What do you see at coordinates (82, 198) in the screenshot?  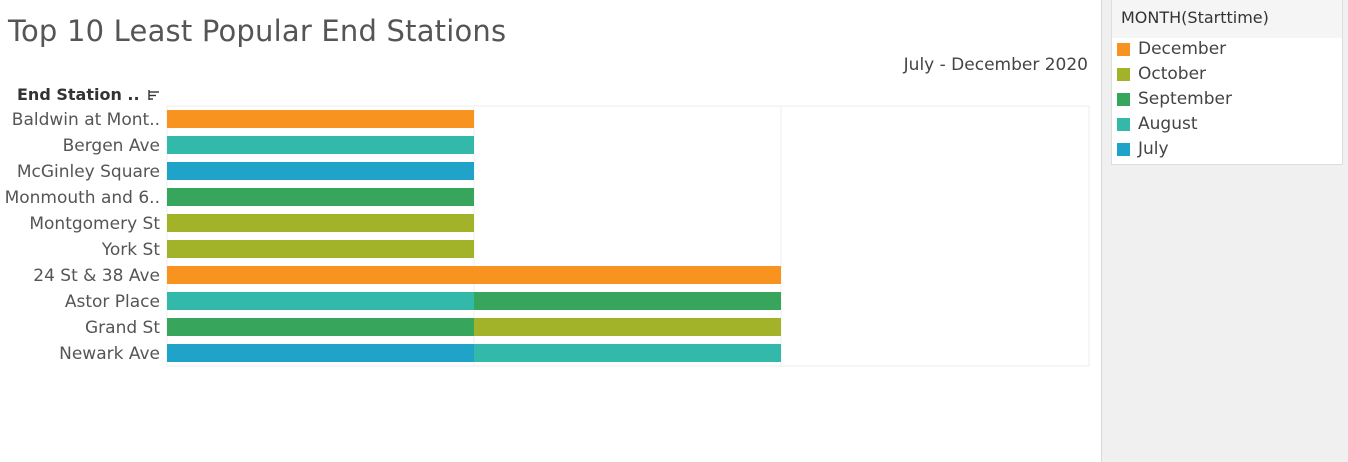 I see `category-label: Monmouth and 6..` at bounding box center [82, 198].